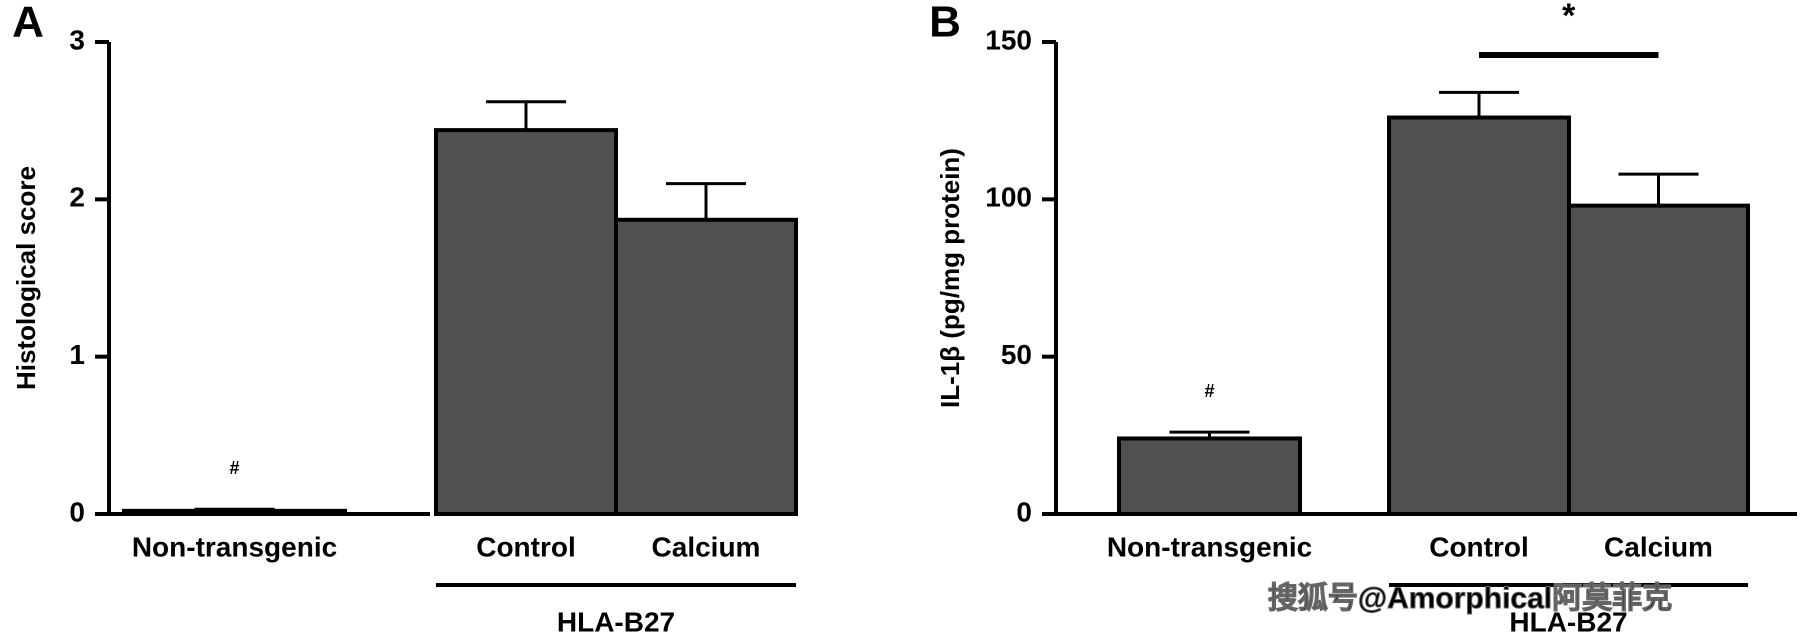 Image resolution: width=1800 pixels, height=641 pixels. Describe the element at coordinates (1016, 354) in the screenshot. I see `y-tick-label: 50` at that location.